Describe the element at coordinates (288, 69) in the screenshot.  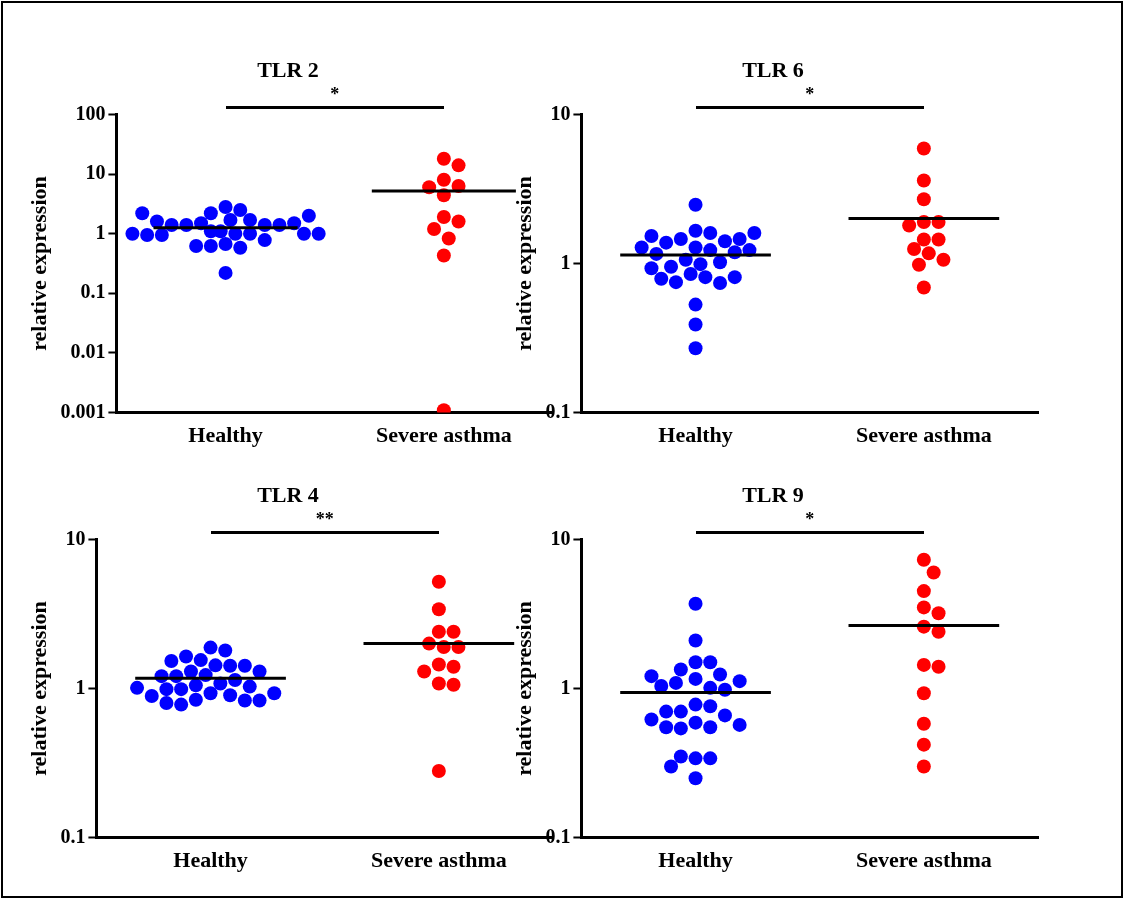
I see `chart-title: TLR 2` at that location.